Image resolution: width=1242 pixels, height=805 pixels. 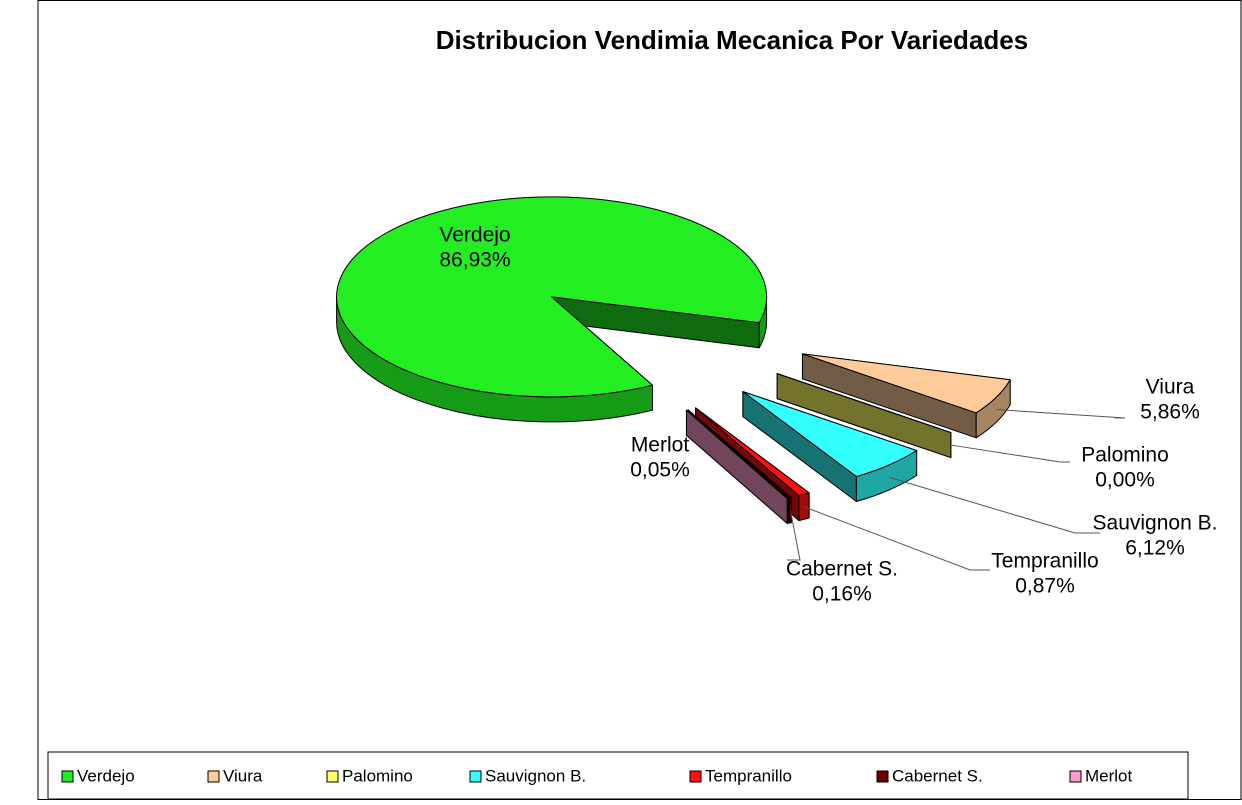 I want to click on legend-label: Merlot, so click(x=1109, y=775).